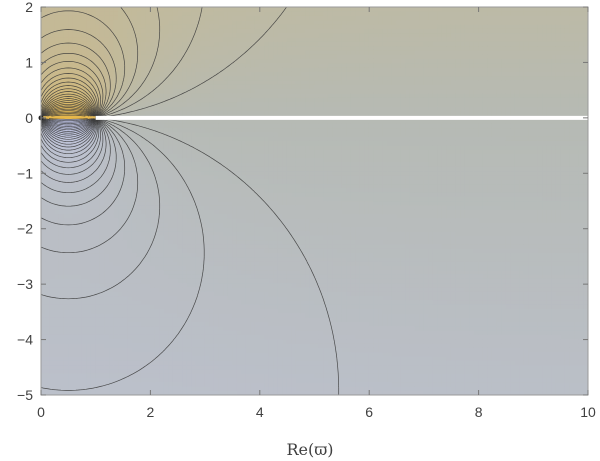  What do you see at coordinates (29, 7) in the screenshot?
I see `y-tick-label: 2` at bounding box center [29, 7].